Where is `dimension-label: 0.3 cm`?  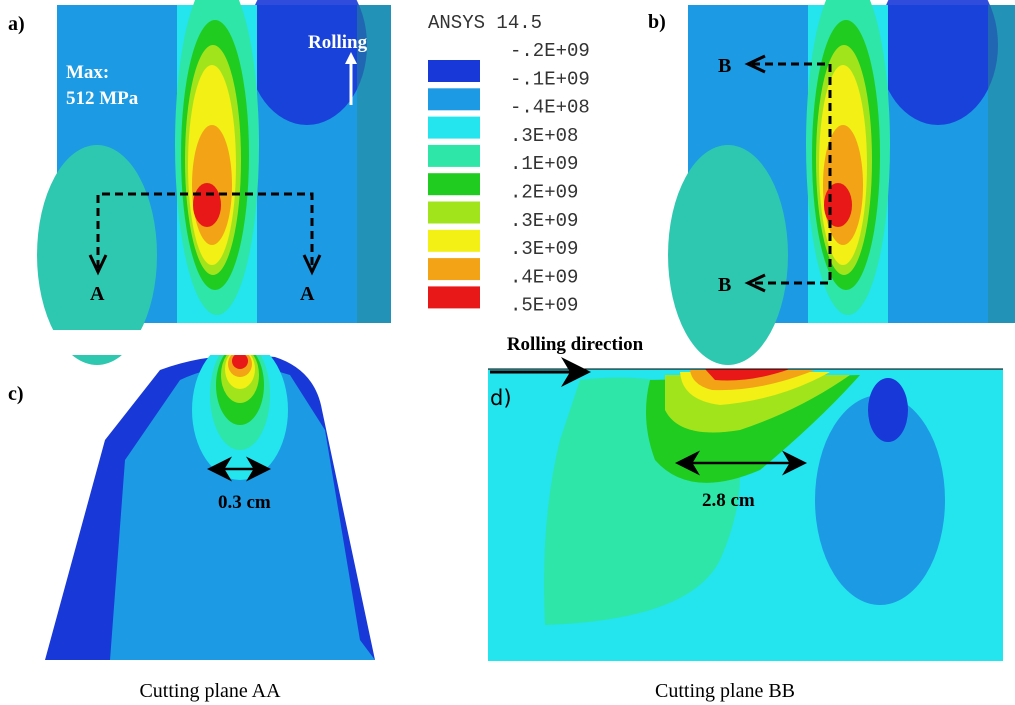 dimension-label: 0.3 cm is located at coordinates (244, 502).